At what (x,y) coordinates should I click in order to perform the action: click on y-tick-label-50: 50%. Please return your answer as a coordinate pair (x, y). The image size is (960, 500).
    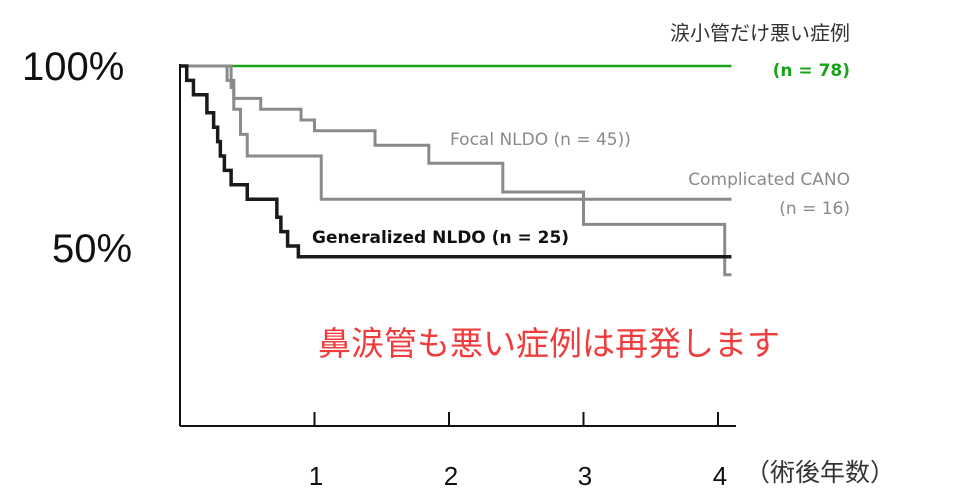
    Looking at the image, I should click on (92, 249).